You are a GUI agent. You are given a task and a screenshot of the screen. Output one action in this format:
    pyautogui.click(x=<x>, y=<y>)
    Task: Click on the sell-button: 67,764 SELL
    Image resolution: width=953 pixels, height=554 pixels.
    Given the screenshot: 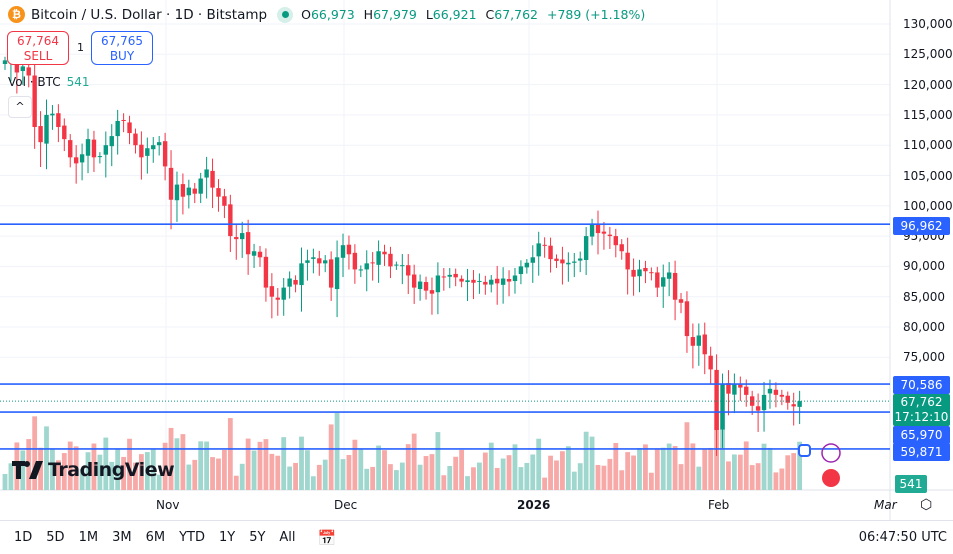 What is the action you would take?
    pyautogui.click(x=38, y=48)
    